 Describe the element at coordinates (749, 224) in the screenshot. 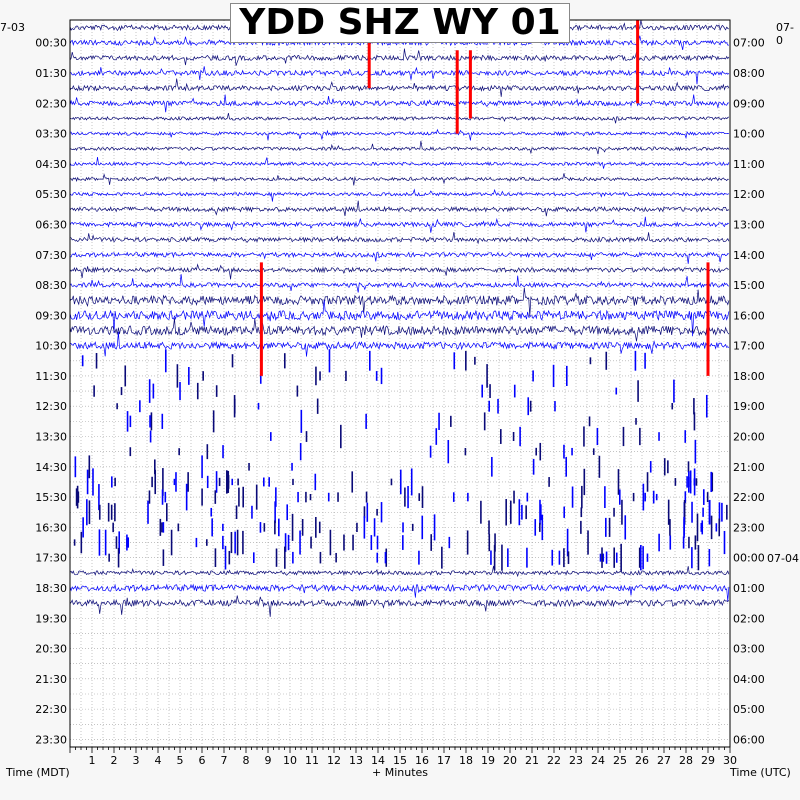

I see `right-time-label: 13:00` at that location.